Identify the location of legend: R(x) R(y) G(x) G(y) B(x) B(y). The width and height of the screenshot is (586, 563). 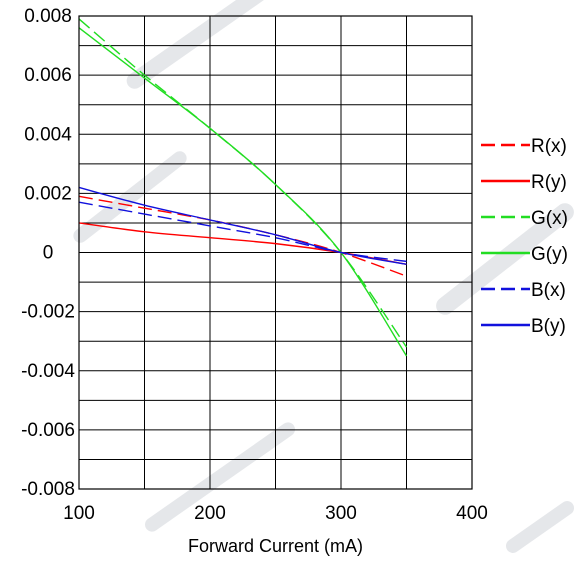
(524, 236).